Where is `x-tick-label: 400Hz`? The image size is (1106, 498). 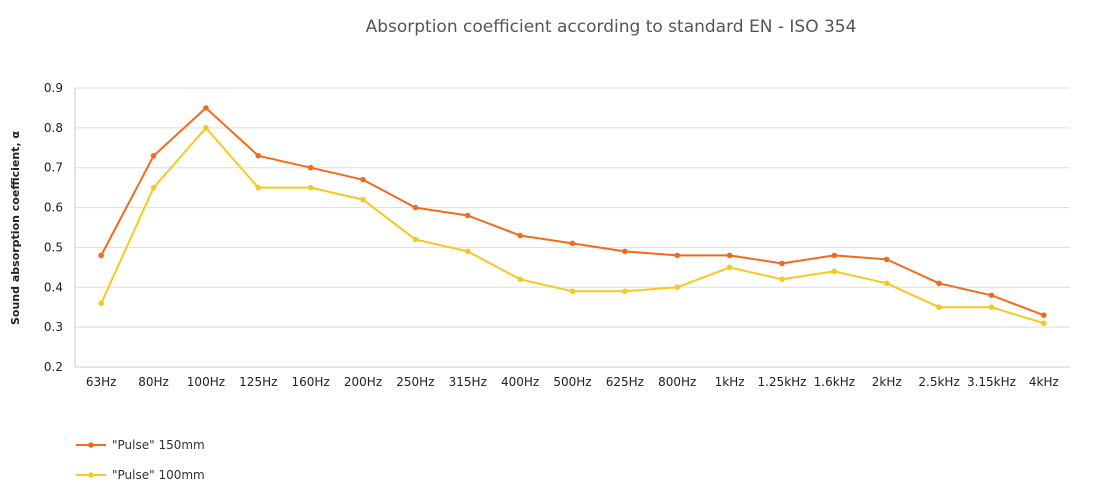
x-tick-label: 400Hz is located at coordinates (520, 382).